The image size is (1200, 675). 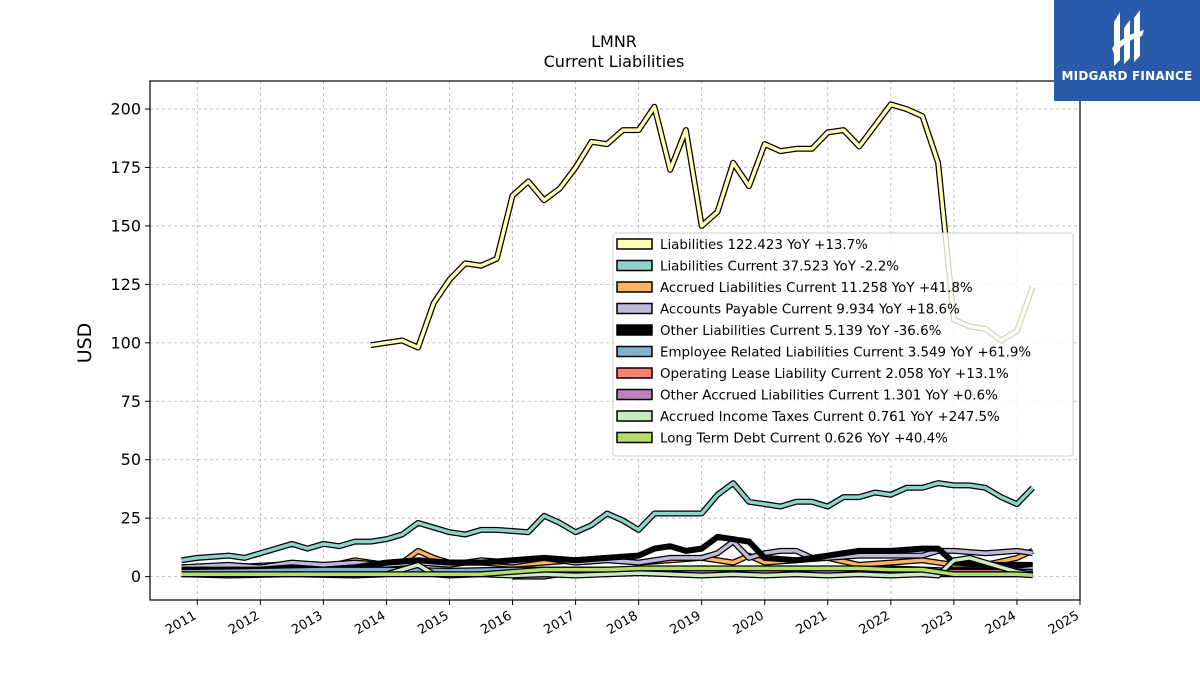 What do you see at coordinates (136, 576) in the screenshot?
I see `y-tick-label: 0` at bounding box center [136, 576].